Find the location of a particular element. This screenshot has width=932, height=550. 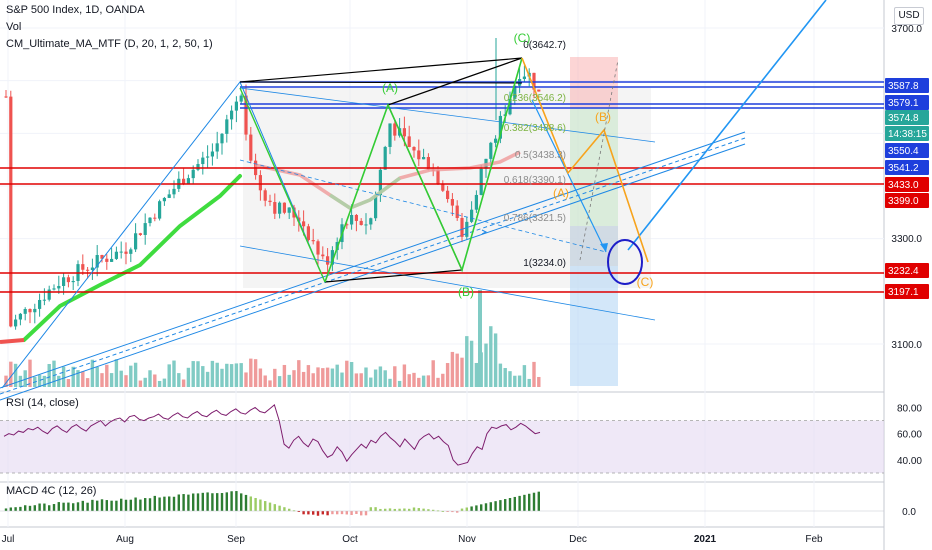

time-tick: Oct is located at coordinates (350, 539).